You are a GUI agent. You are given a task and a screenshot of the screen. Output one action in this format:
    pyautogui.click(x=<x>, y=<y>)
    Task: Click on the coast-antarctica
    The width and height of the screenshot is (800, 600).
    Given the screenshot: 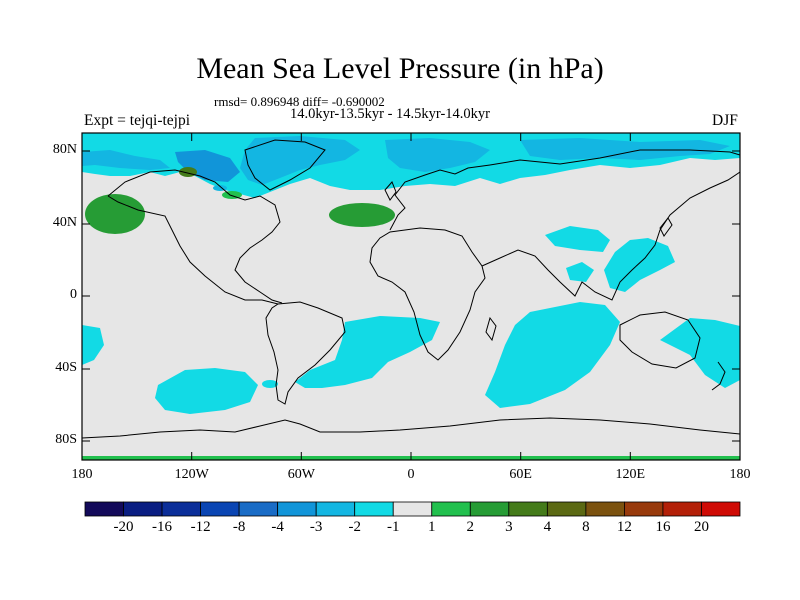 What is the action you would take?
    pyautogui.click(x=411, y=428)
    